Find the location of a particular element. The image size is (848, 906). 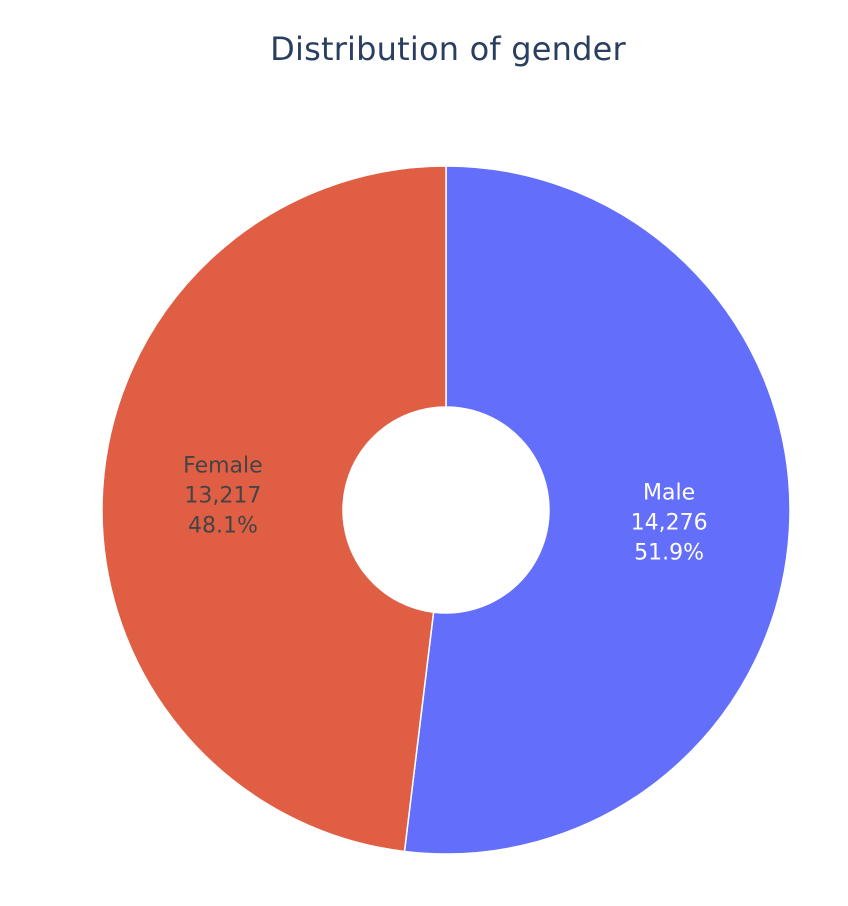

slice-name-label: Male is located at coordinates (669, 493).